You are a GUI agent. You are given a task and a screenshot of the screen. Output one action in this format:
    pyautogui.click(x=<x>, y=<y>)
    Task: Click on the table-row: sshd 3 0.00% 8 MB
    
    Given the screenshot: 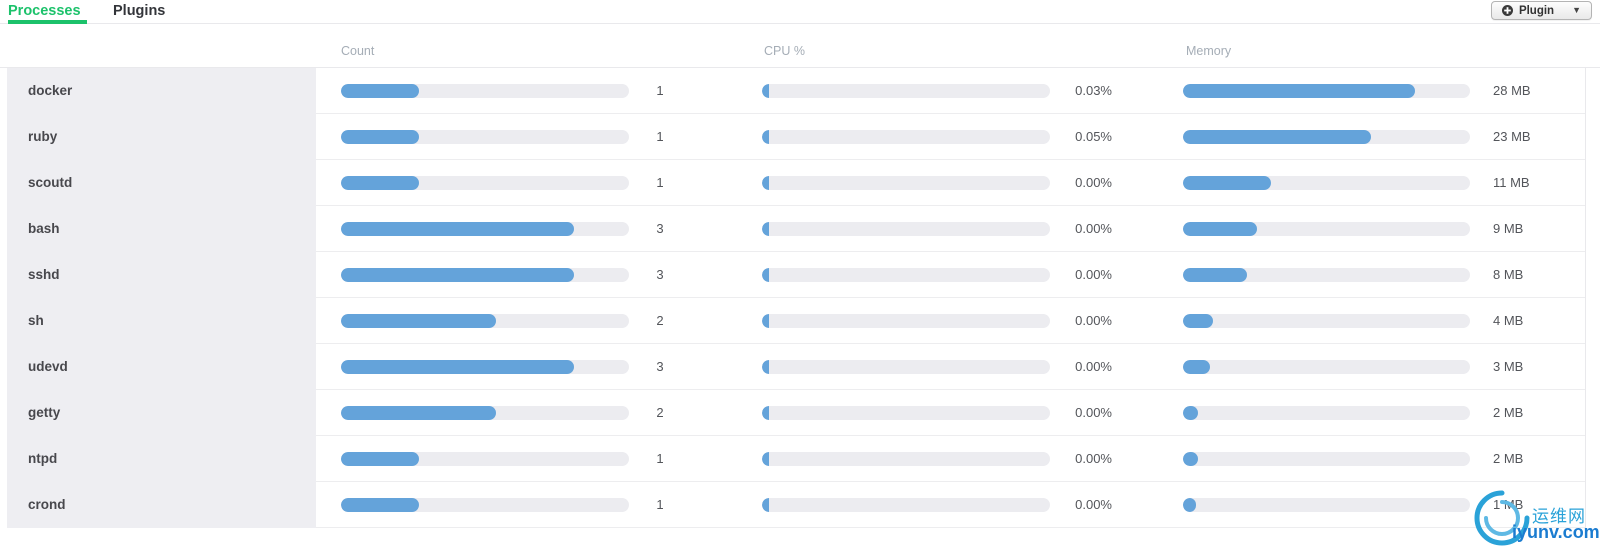 What is the action you would take?
    pyautogui.click(x=800, y=275)
    